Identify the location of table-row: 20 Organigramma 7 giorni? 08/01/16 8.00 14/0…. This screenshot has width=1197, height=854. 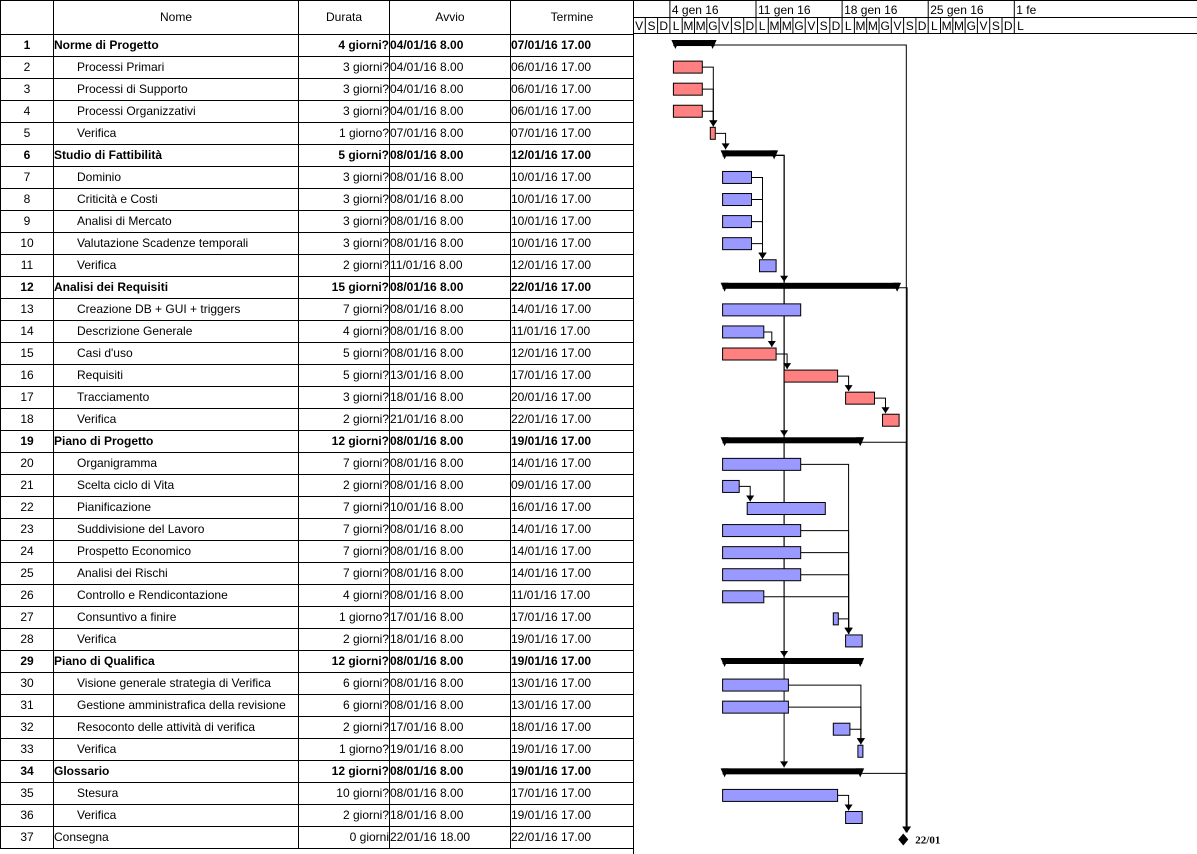
(317, 463).